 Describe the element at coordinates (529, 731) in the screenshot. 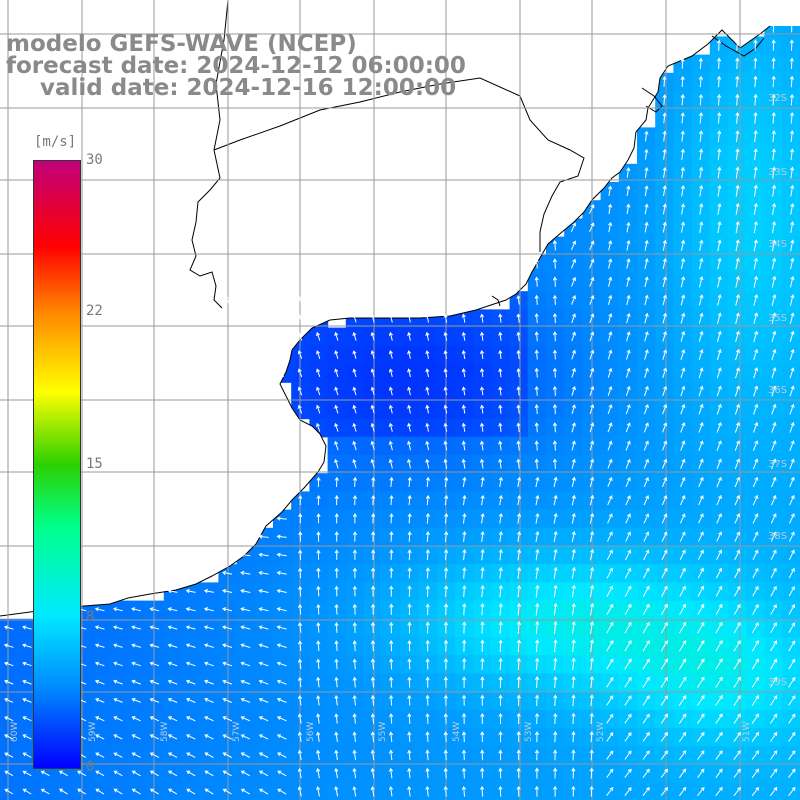

I see `lon-label: 53W` at that location.